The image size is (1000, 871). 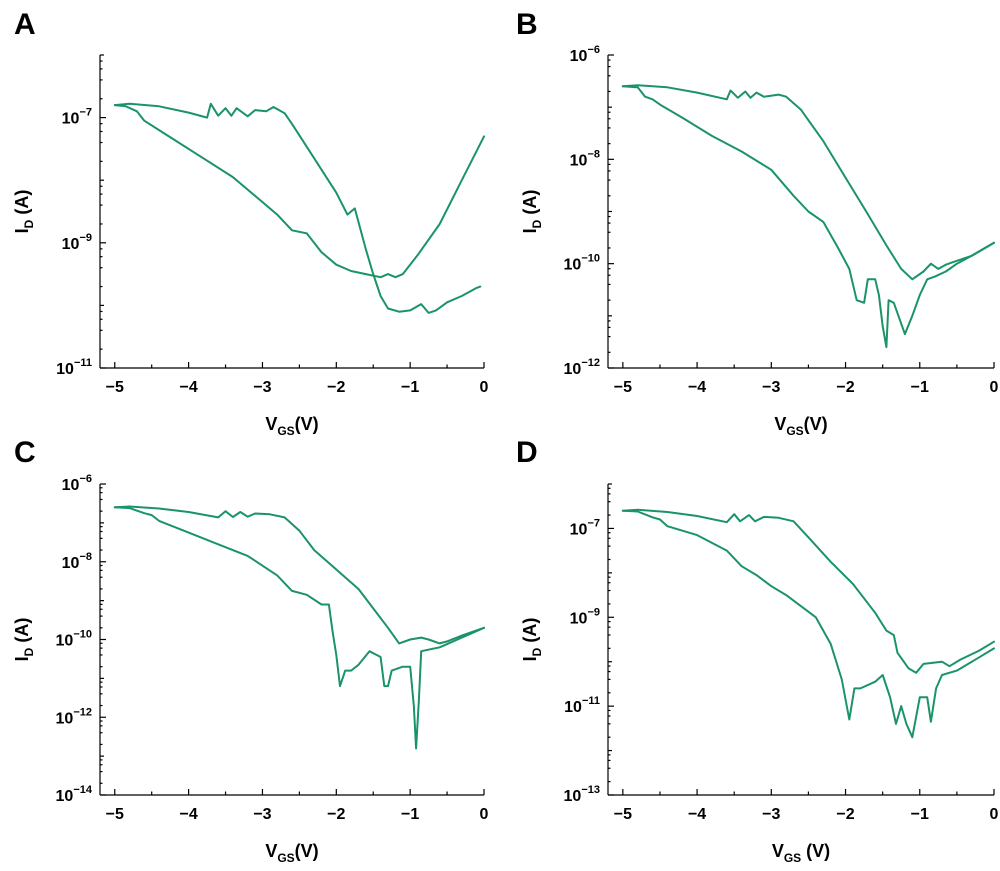 I want to click on panel-letter: B, so click(x=527, y=24).